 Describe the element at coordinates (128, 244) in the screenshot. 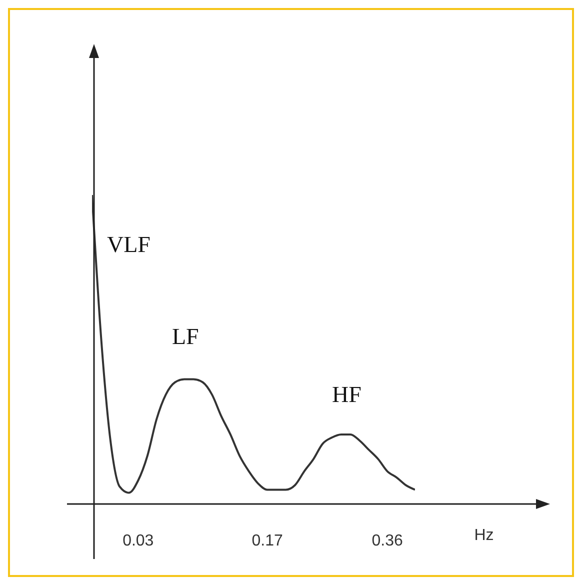

I see `annotation: VLF` at that location.